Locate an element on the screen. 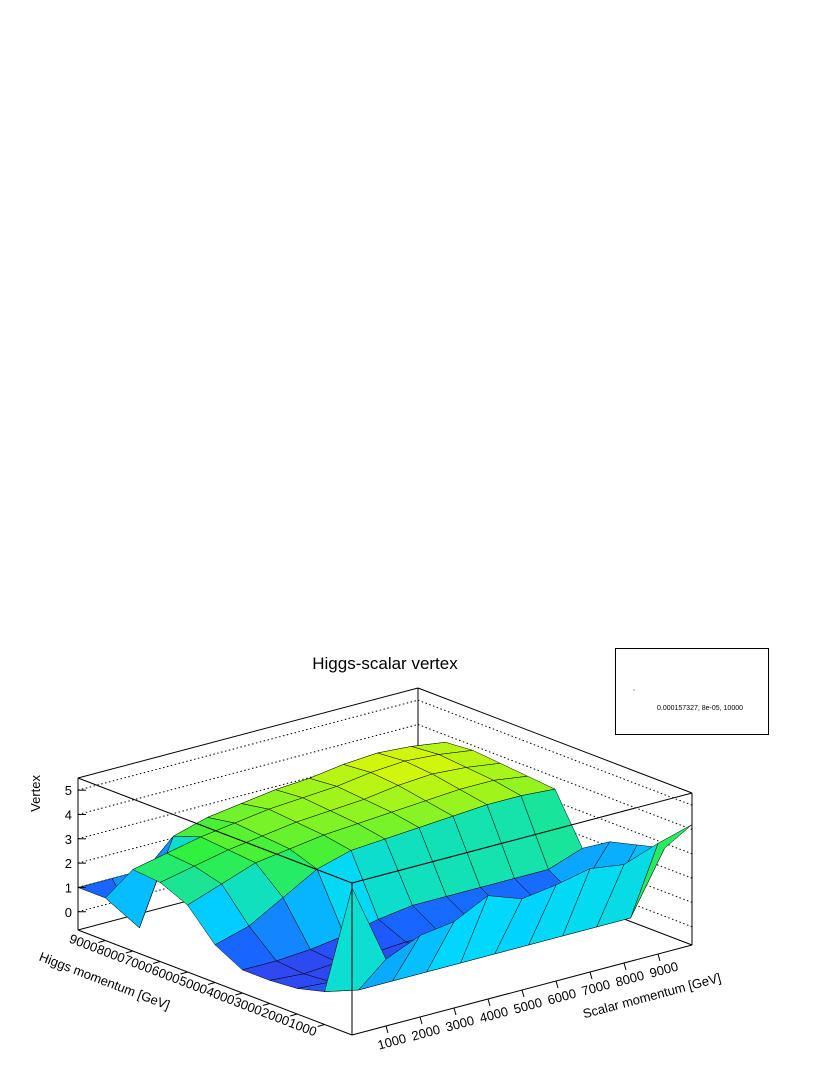 This screenshot has height=1075, width=830. z-tick-label: 1 is located at coordinates (68, 887).